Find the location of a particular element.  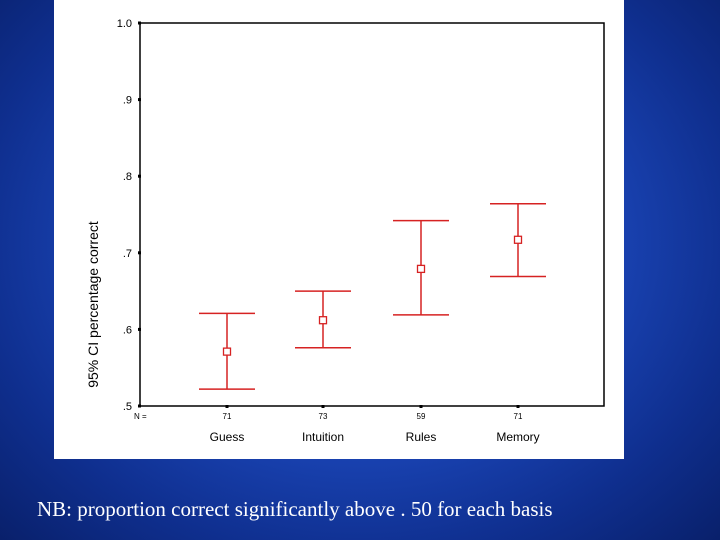

y-tick-label: .6 is located at coordinates (127, 330).